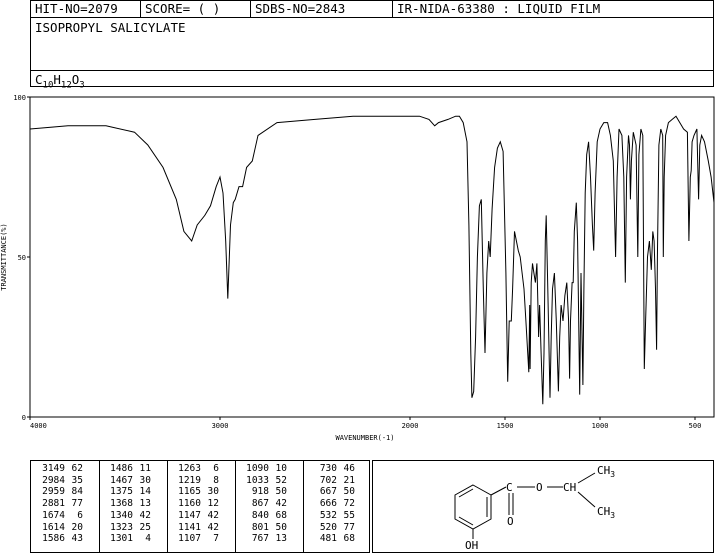 Image resolution: width=715 pixels, height=556 pixels. Describe the element at coordinates (77, 468) in the screenshot. I see `peak-transmittance: 62` at that location.